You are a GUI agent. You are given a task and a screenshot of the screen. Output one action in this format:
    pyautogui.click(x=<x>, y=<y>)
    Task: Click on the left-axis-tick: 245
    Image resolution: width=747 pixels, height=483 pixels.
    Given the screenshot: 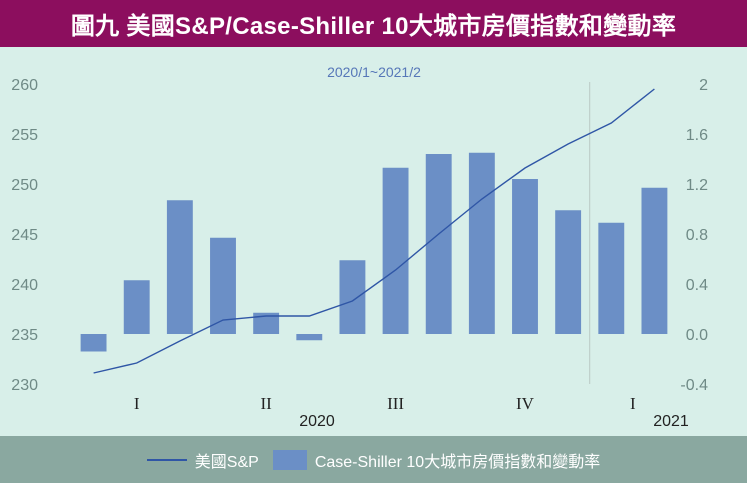 What is the action you would take?
    pyautogui.click(x=24, y=235)
    